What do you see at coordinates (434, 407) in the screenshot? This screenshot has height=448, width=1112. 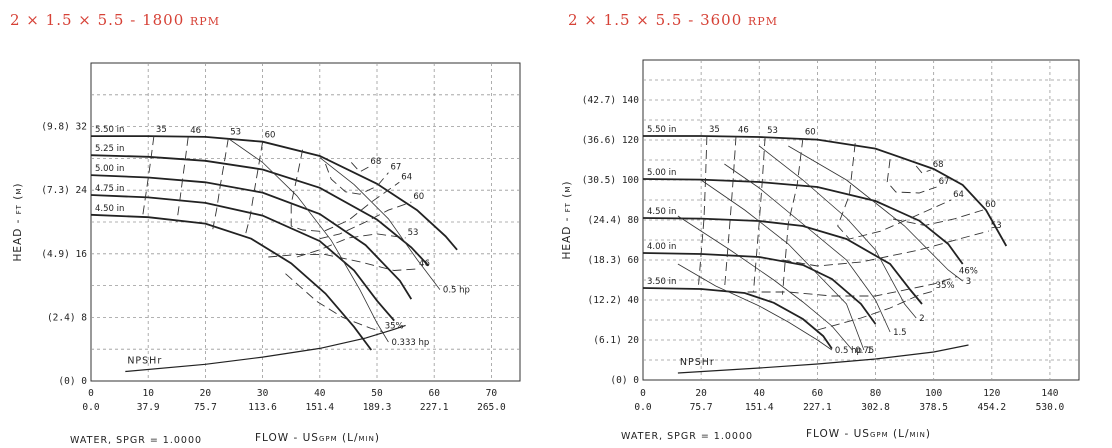 I see `x-tick-label-lpm: 227.1` at bounding box center [434, 407].